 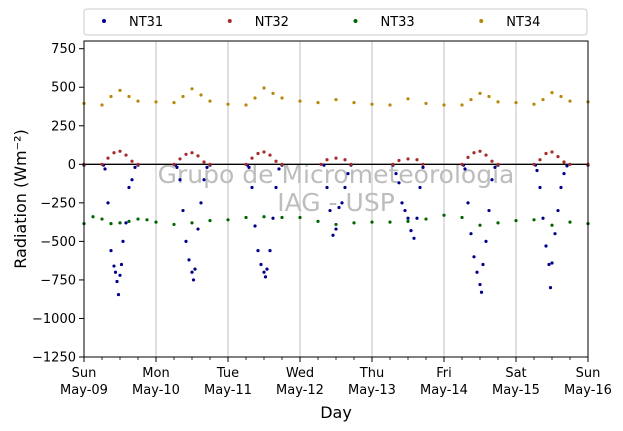 I want to click on x-tick-date-3: May-12, so click(x=300, y=390).